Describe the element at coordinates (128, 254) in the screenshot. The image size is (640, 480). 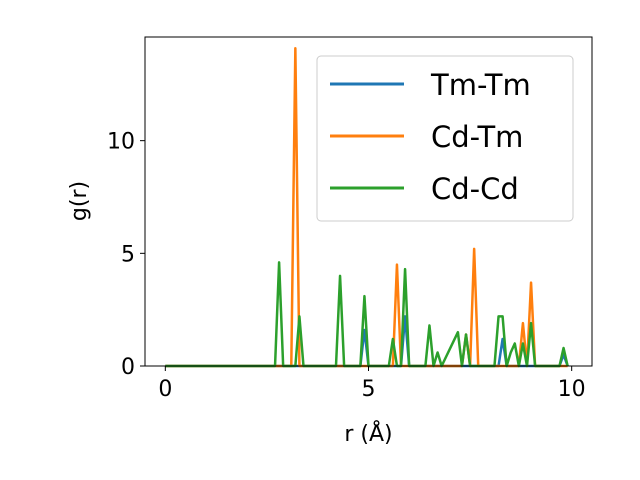
I see `y-tick-label: 5` at that location.